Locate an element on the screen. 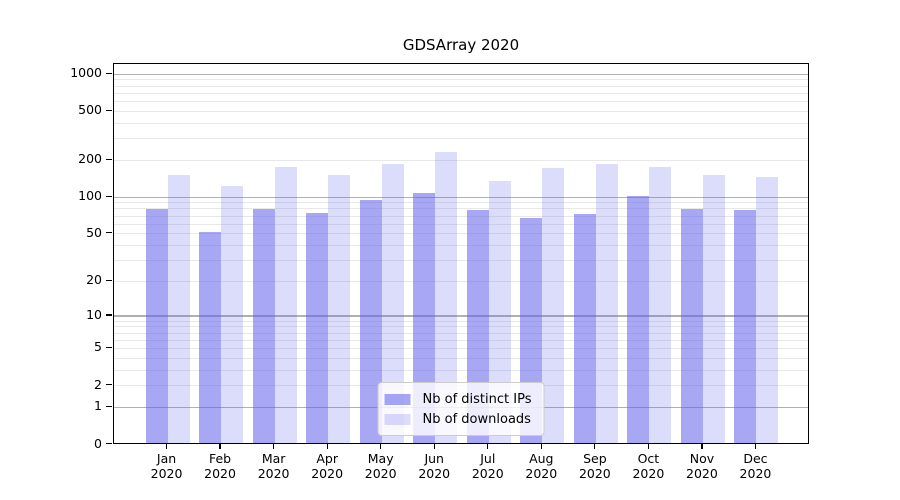 Image resolution: width=900 pixels, height=500 pixels. x-tick-month: Jul is located at coordinates (488, 458).